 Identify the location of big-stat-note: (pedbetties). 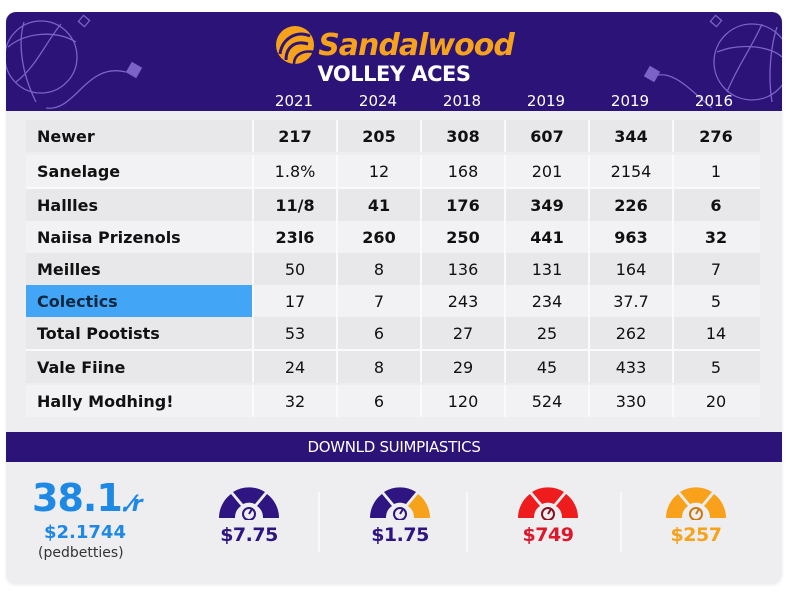
(81, 553).